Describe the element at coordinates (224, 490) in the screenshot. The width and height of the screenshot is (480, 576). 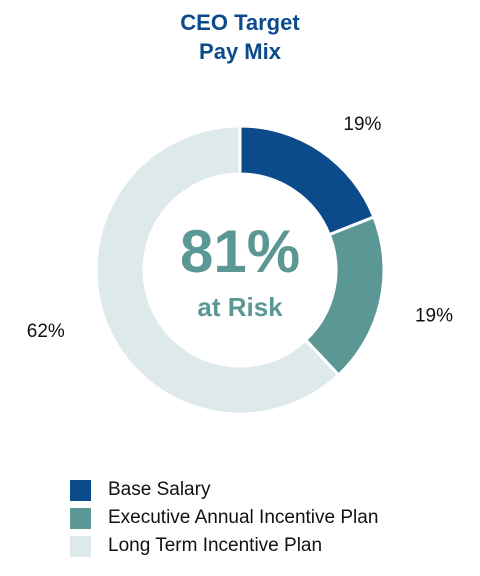
I see `legend-item-base-salary: Base Salary` at that location.